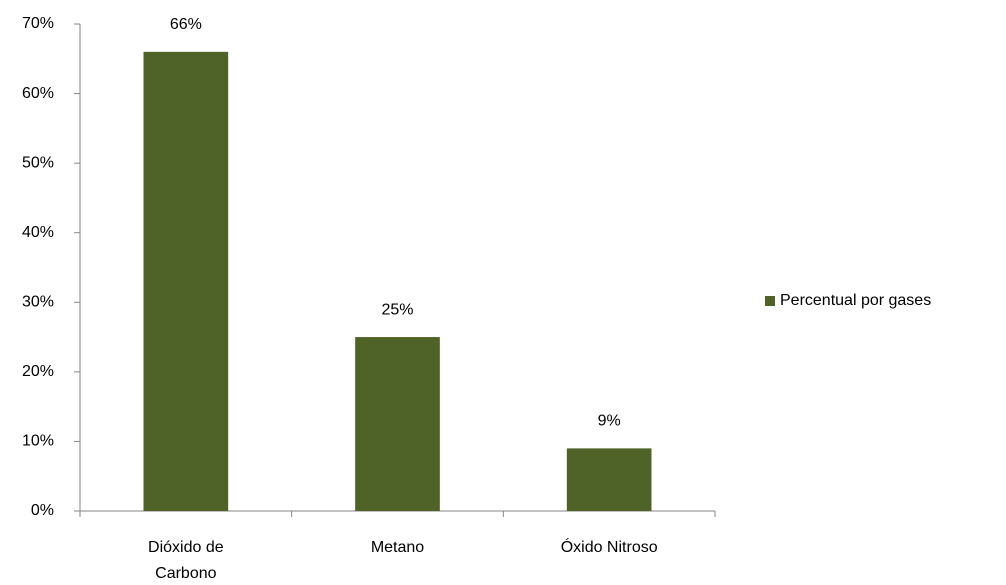 This screenshot has width=1006, height=585. What do you see at coordinates (38, 93) in the screenshot?
I see `y-tick-label: 60%` at bounding box center [38, 93].